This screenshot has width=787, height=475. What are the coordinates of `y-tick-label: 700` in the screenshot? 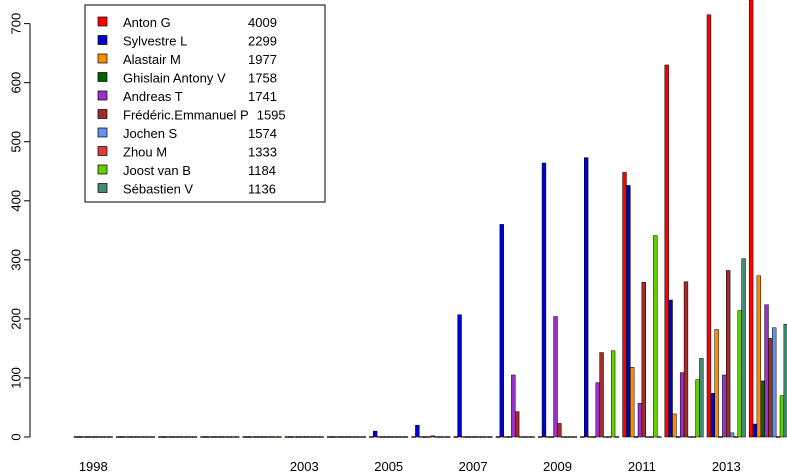 It's located at (16, 24).